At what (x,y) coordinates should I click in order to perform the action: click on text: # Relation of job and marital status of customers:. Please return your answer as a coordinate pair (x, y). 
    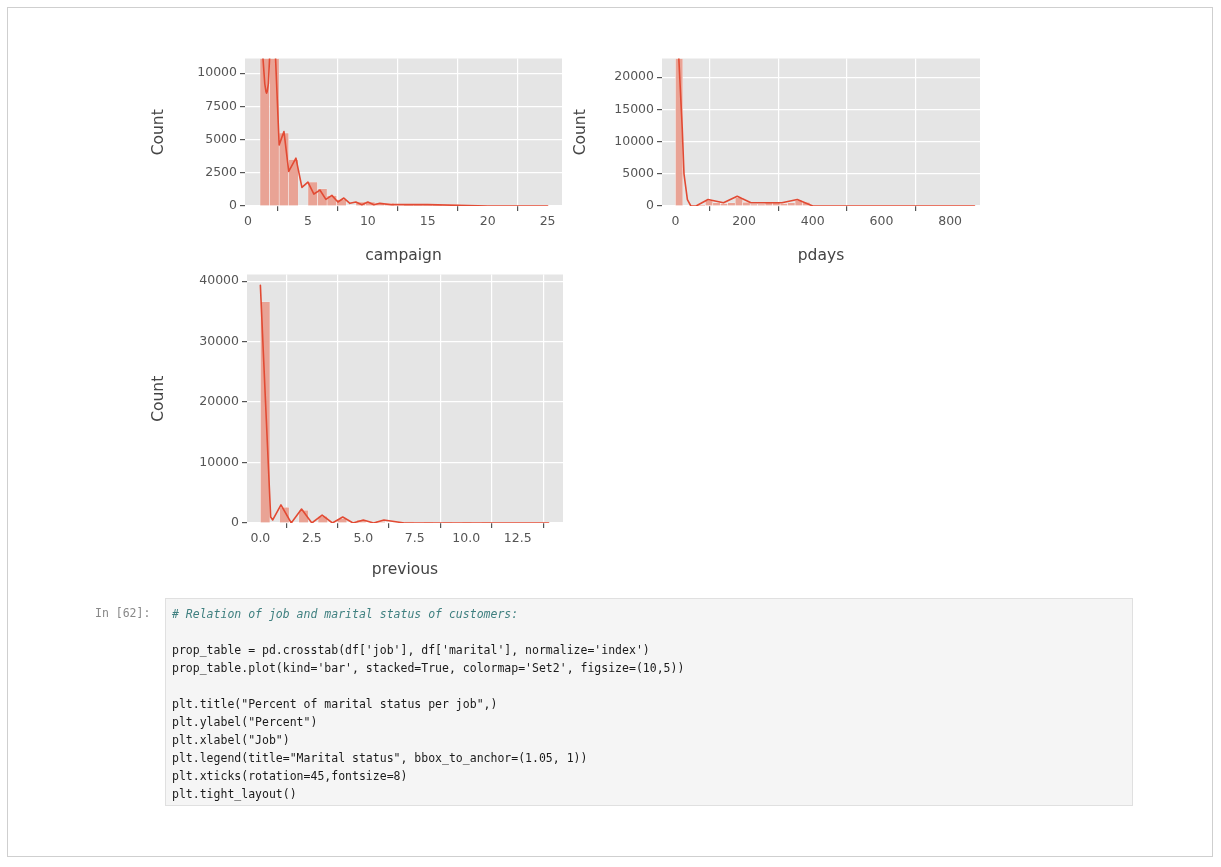
    Looking at the image, I should click on (345, 614).